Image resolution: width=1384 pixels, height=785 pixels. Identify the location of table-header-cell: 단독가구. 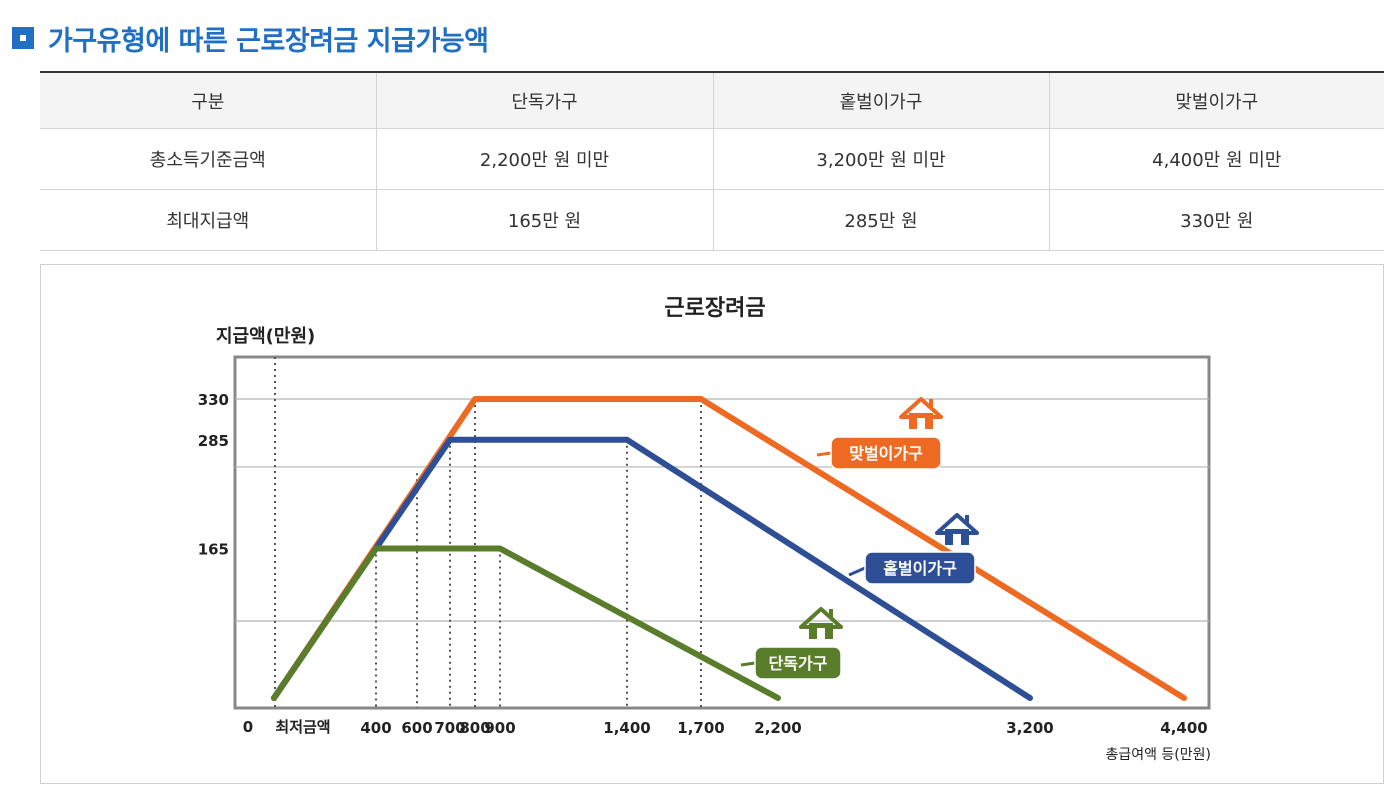
(544, 100).